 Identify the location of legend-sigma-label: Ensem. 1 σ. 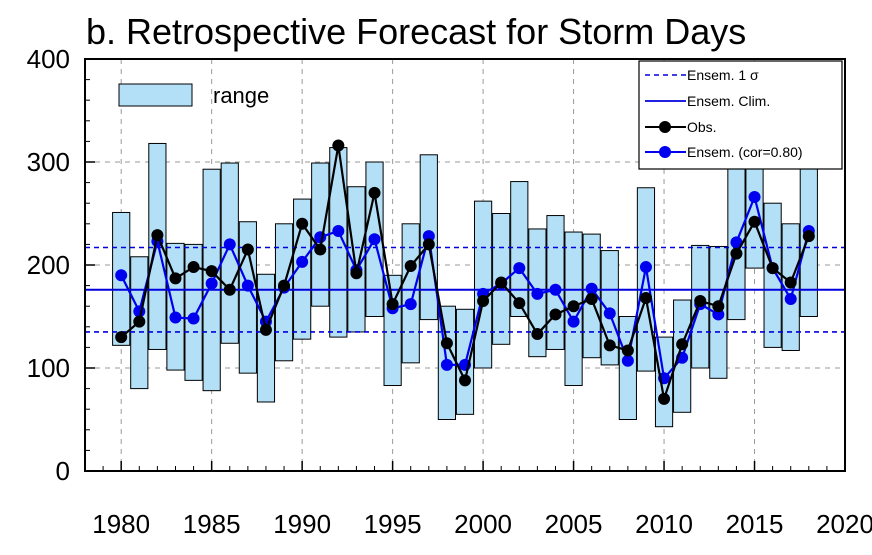
(723, 75).